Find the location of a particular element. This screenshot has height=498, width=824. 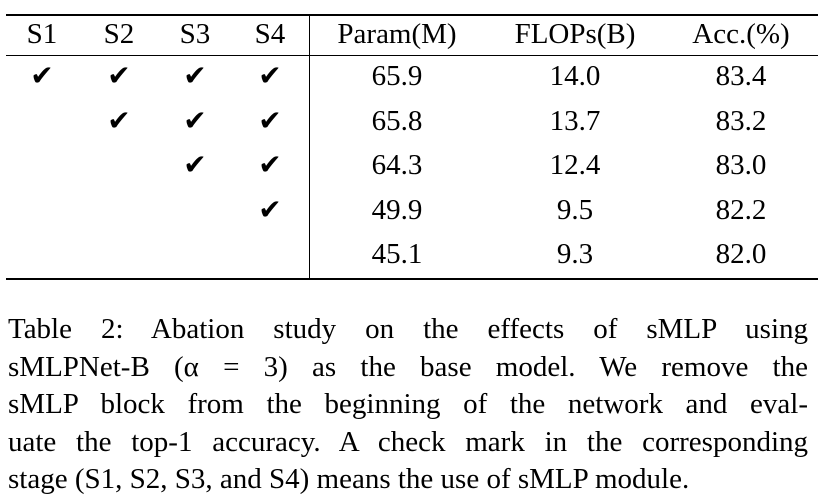

table-cell: 82.2 is located at coordinates (741, 209).